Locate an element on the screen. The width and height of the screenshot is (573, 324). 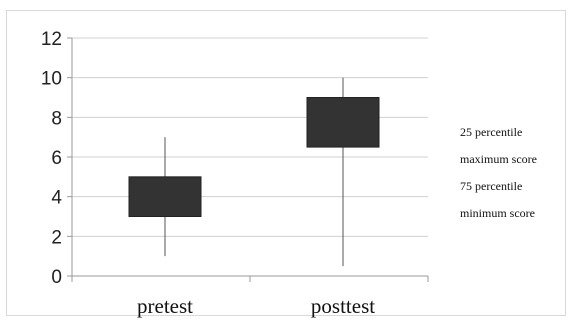
legend-entry: 75 percentile is located at coordinates (491, 186).